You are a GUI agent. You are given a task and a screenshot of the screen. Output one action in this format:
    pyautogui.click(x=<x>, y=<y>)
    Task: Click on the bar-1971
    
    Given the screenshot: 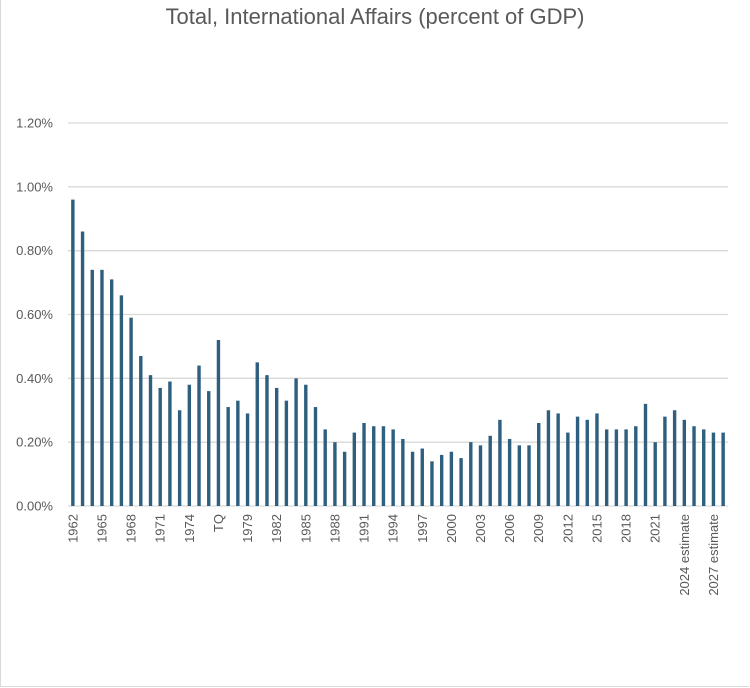 What is the action you would take?
    pyautogui.click(x=160, y=446)
    